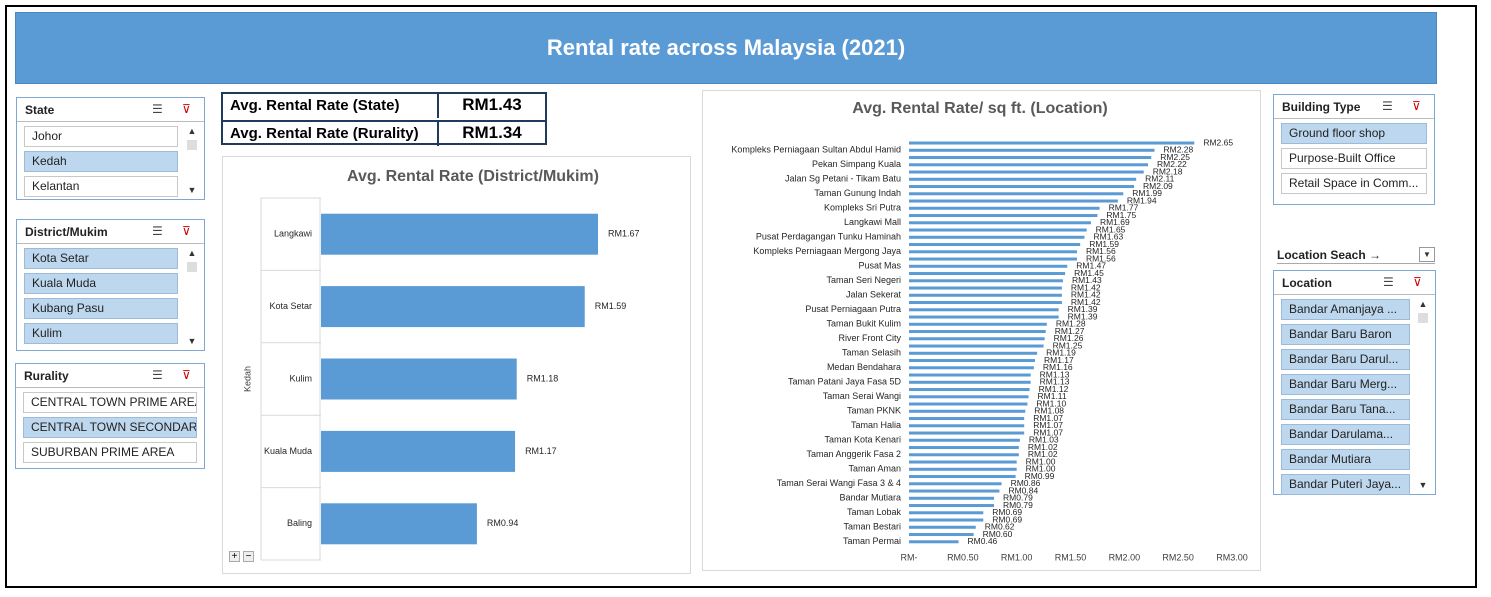 This screenshot has height=597, width=1491. Describe the element at coordinates (438, 106) in the screenshot. I see `kpi-divider` at that location.